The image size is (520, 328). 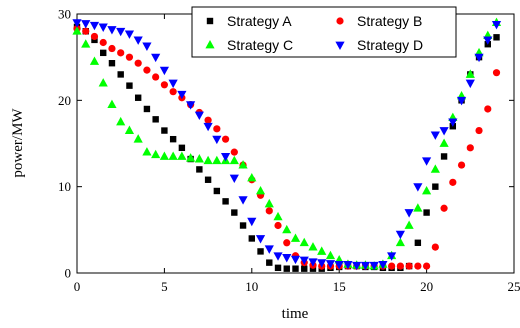 I want to click on legend-label: Strategy A, so click(x=259, y=21).